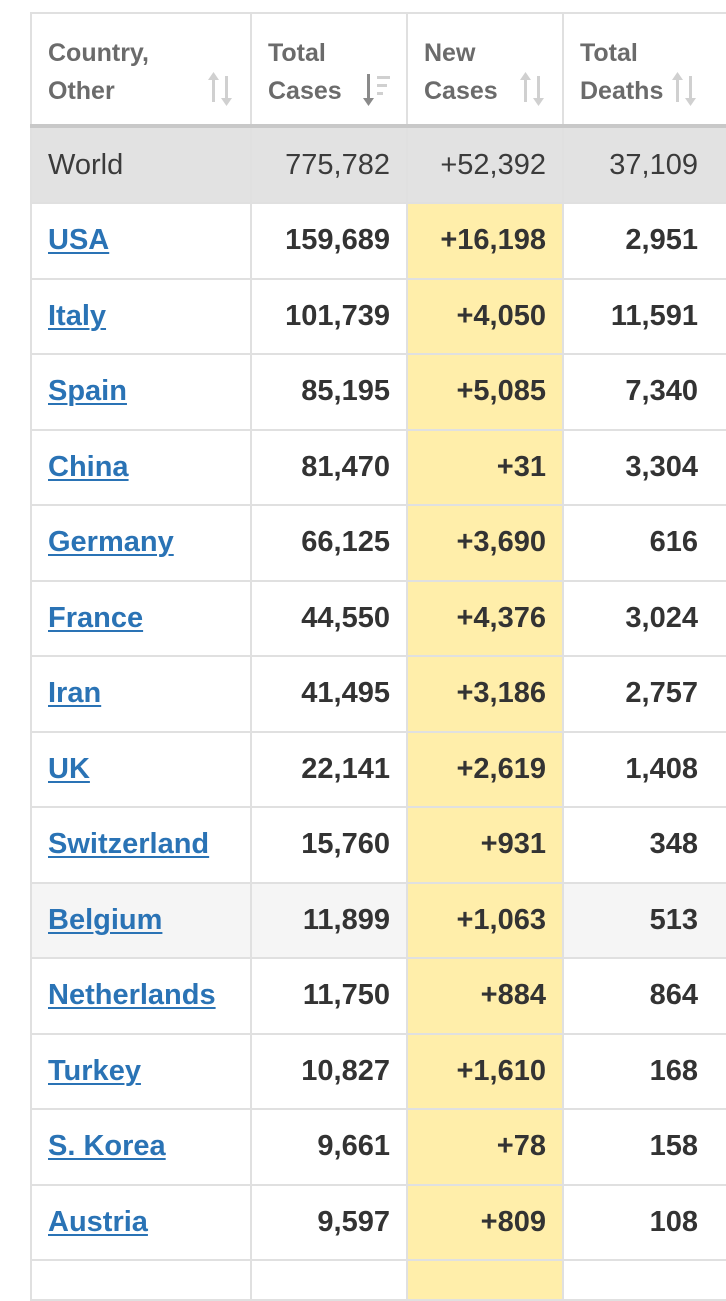  Describe the element at coordinates (329, 1222) in the screenshot. I see `total-cases-cell: 9,597` at that location.